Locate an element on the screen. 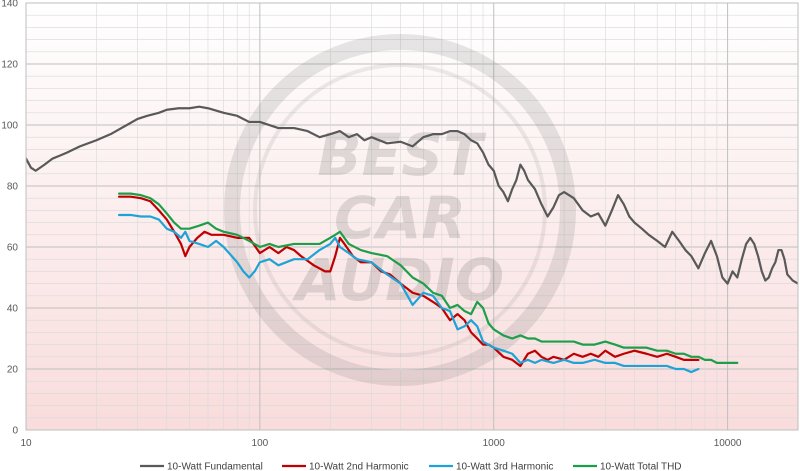 The width and height of the screenshot is (800, 471). y-tick-label: 100 is located at coordinates (9, 126).